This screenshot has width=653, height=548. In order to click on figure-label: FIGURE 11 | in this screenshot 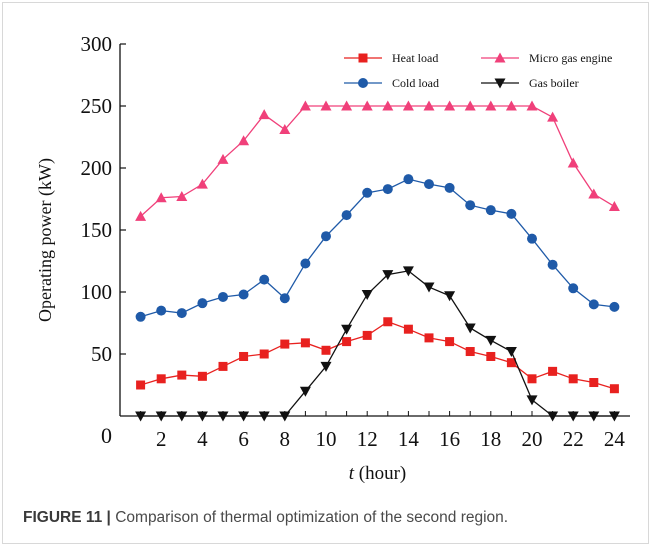, I will do `click(67, 517)`.